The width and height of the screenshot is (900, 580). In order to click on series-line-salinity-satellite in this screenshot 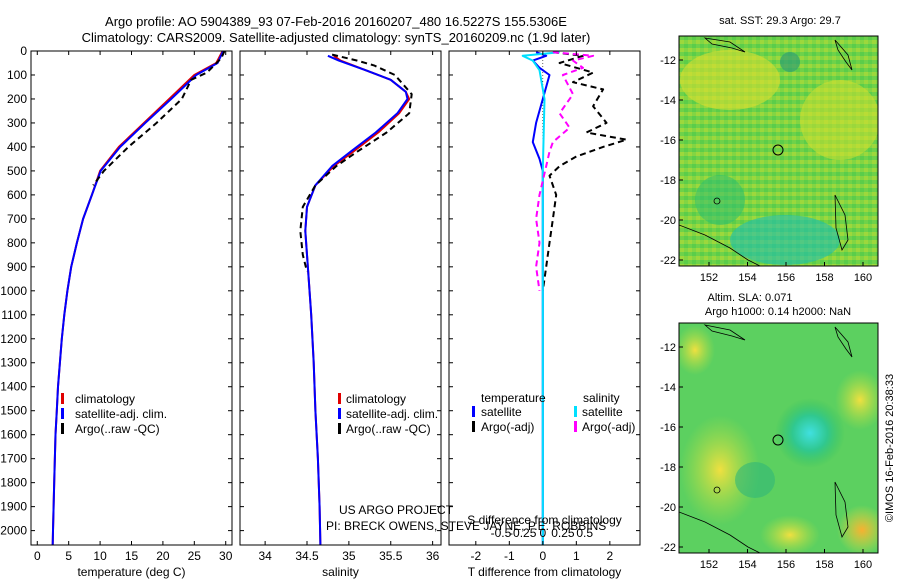, I will do `click(540, 298)`.